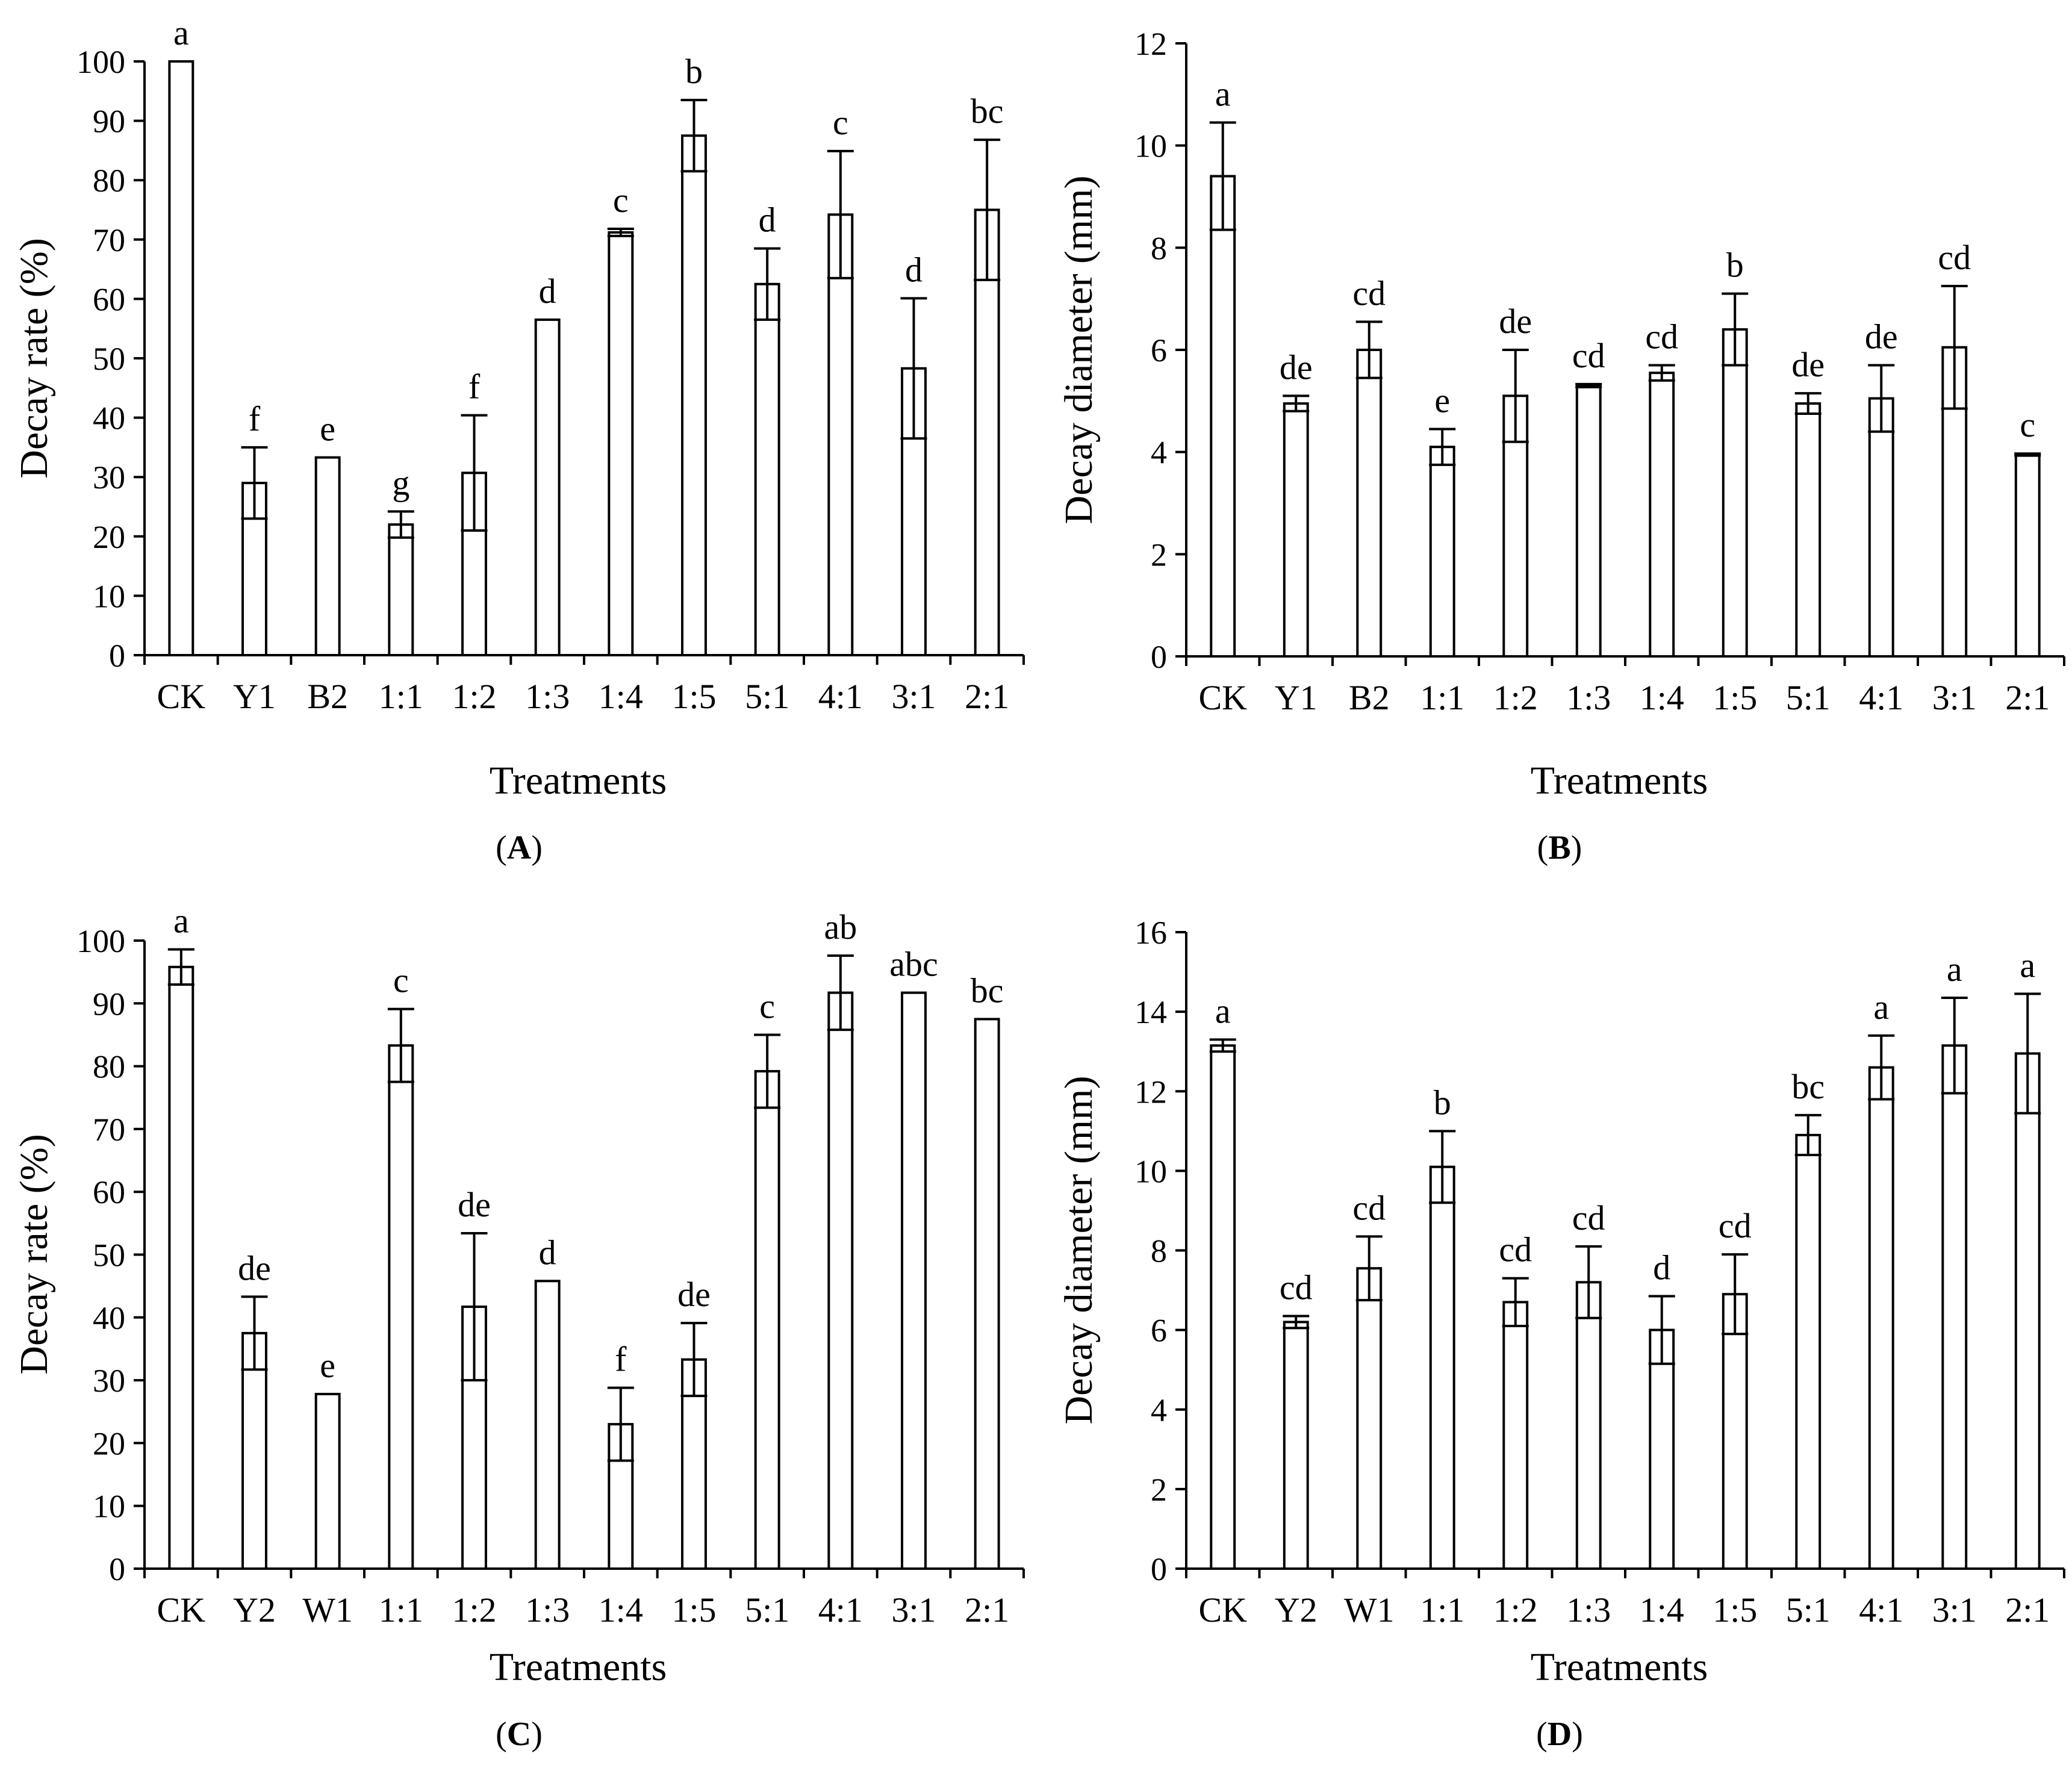  Describe the element at coordinates (578, 1667) in the screenshot. I see `x-axis-title: Treatments` at that location.